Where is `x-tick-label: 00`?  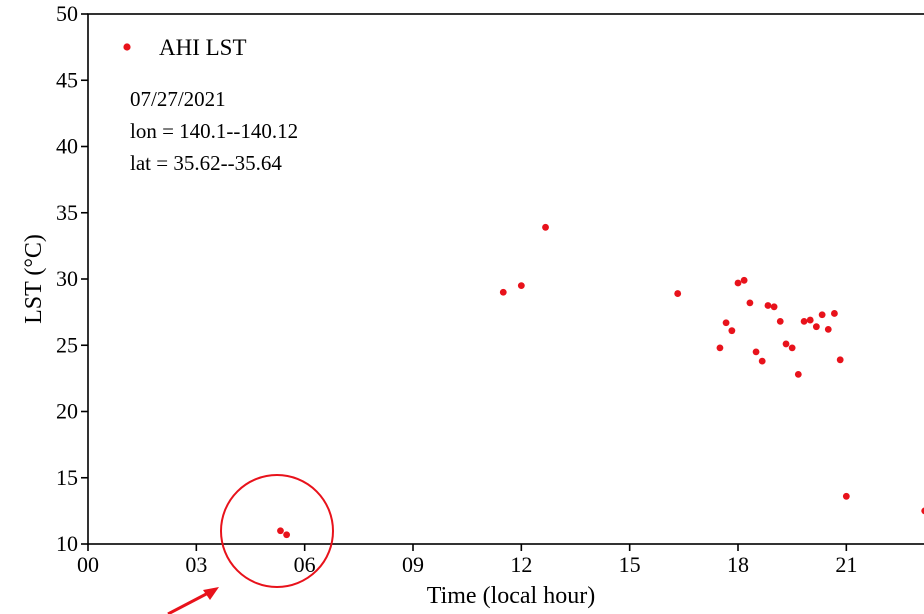
x-tick-label: 00 is located at coordinates (88, 564).